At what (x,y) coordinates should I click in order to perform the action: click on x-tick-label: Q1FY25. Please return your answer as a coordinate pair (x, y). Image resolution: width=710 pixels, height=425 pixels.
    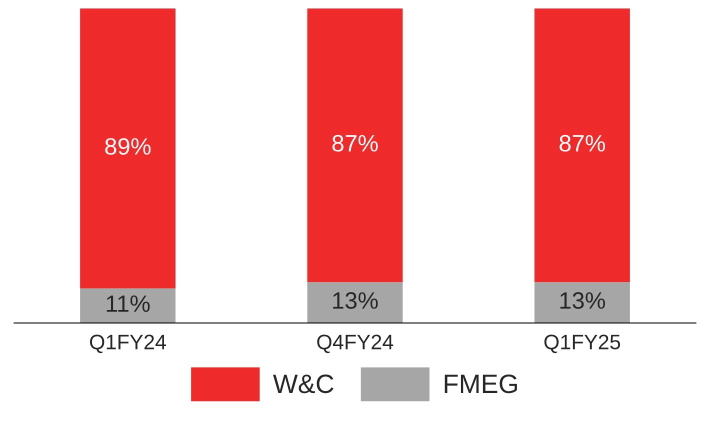
    Looking at the image, I should click on (582, 344).